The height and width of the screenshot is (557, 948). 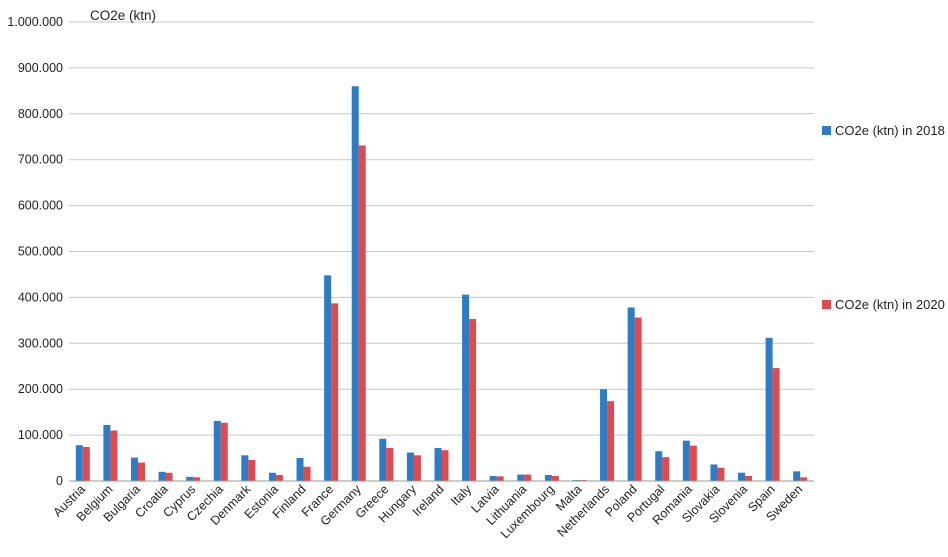 What do you see at coordinates (883, 217) in the screenshot?
I see `legend: CO2e (ktn) in 2018 CO2e (ktn) in 2020` at bounding box center [883, 217].